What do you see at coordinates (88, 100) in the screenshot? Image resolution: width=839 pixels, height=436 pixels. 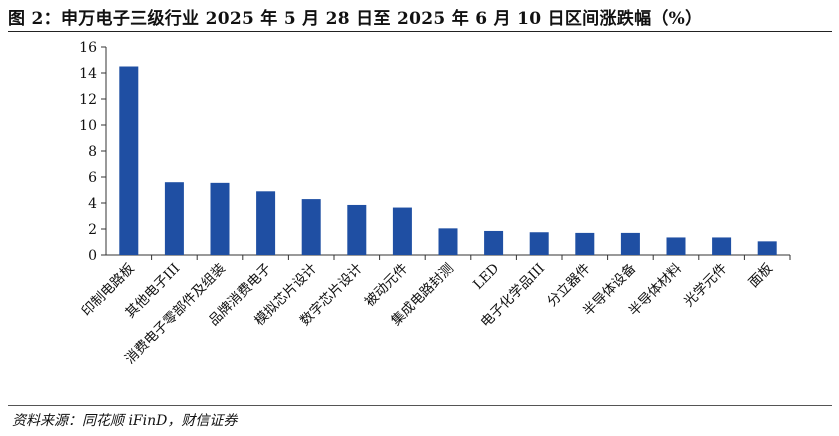 I see `y-tick-label: 12` at bounding box center [88, 100].